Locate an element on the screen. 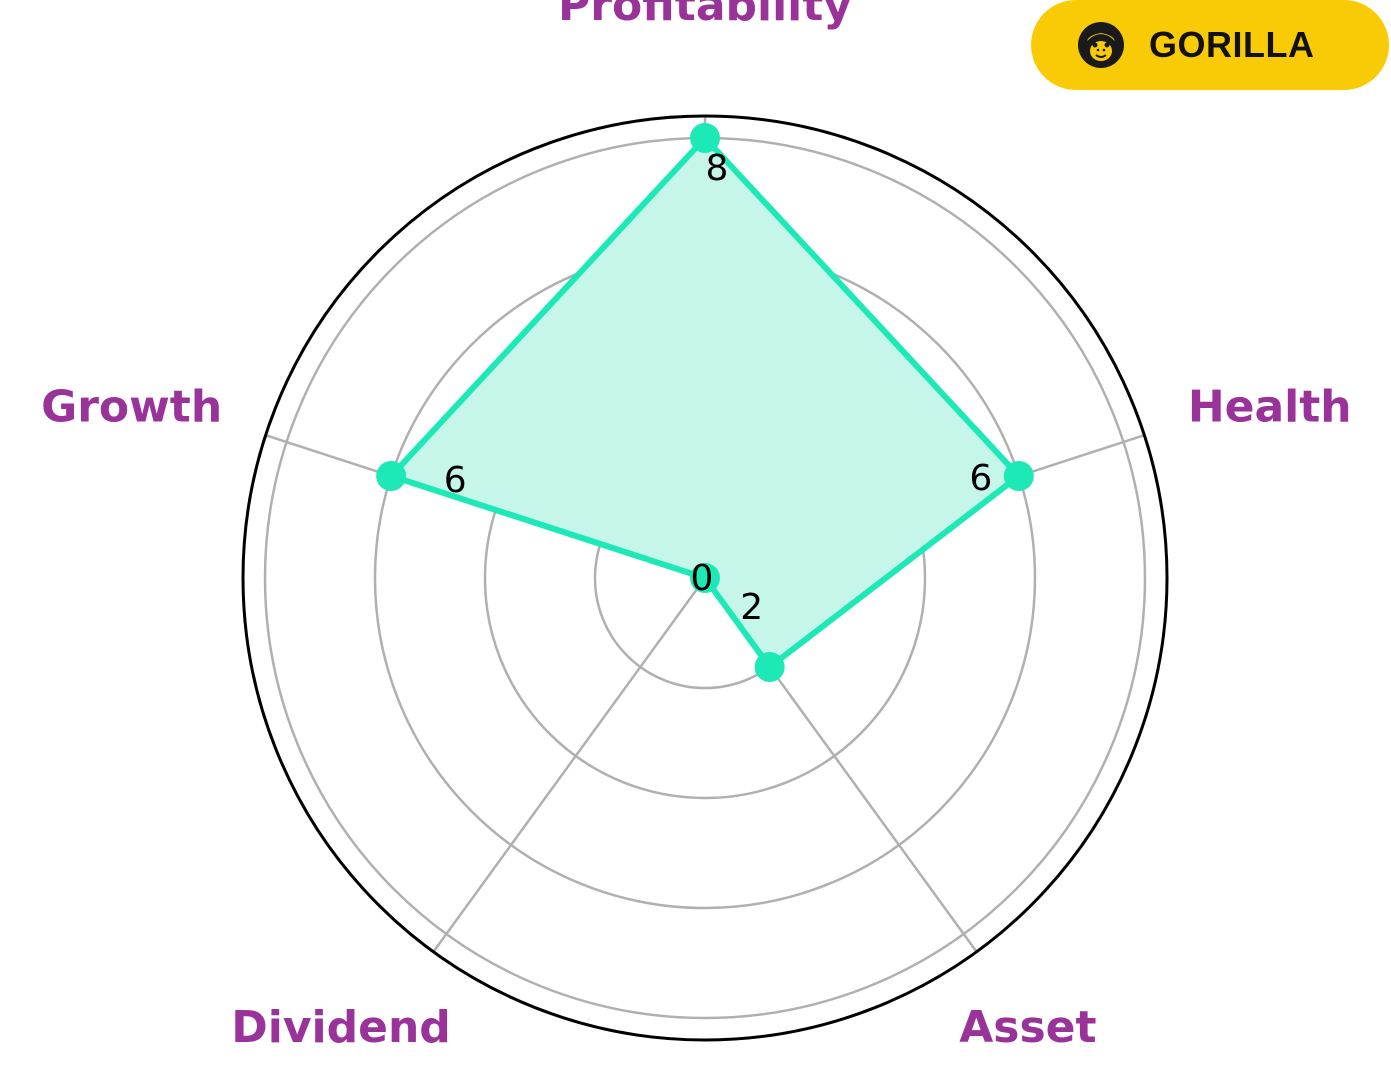  axis-label-dividend: Dividend is located at coordinates (341, 1027).